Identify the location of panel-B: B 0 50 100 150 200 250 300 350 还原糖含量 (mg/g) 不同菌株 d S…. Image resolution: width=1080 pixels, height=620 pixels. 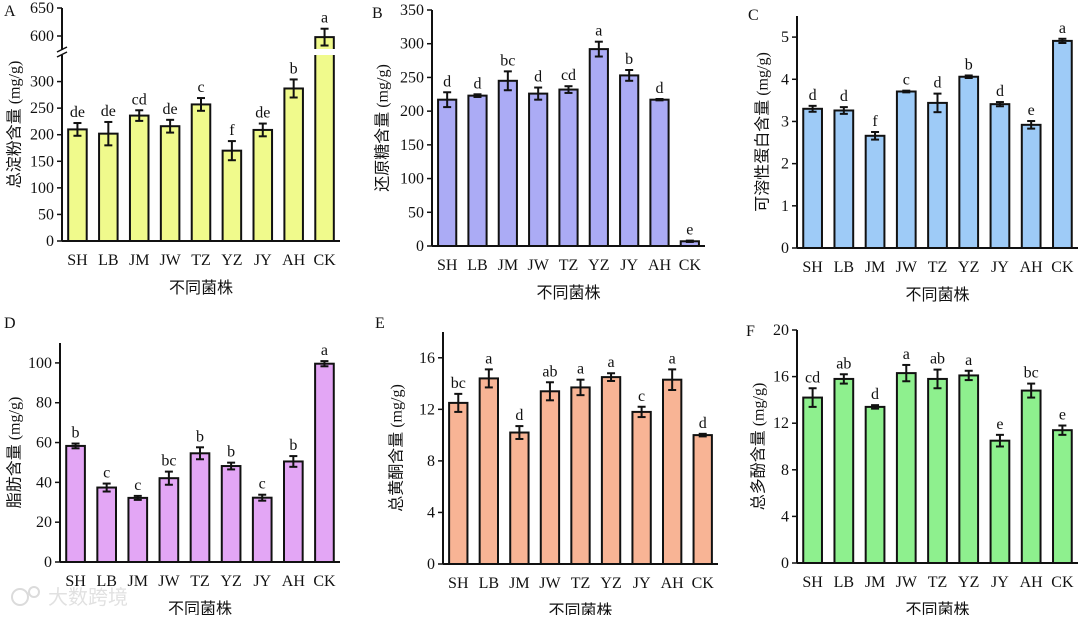
(538, 152).